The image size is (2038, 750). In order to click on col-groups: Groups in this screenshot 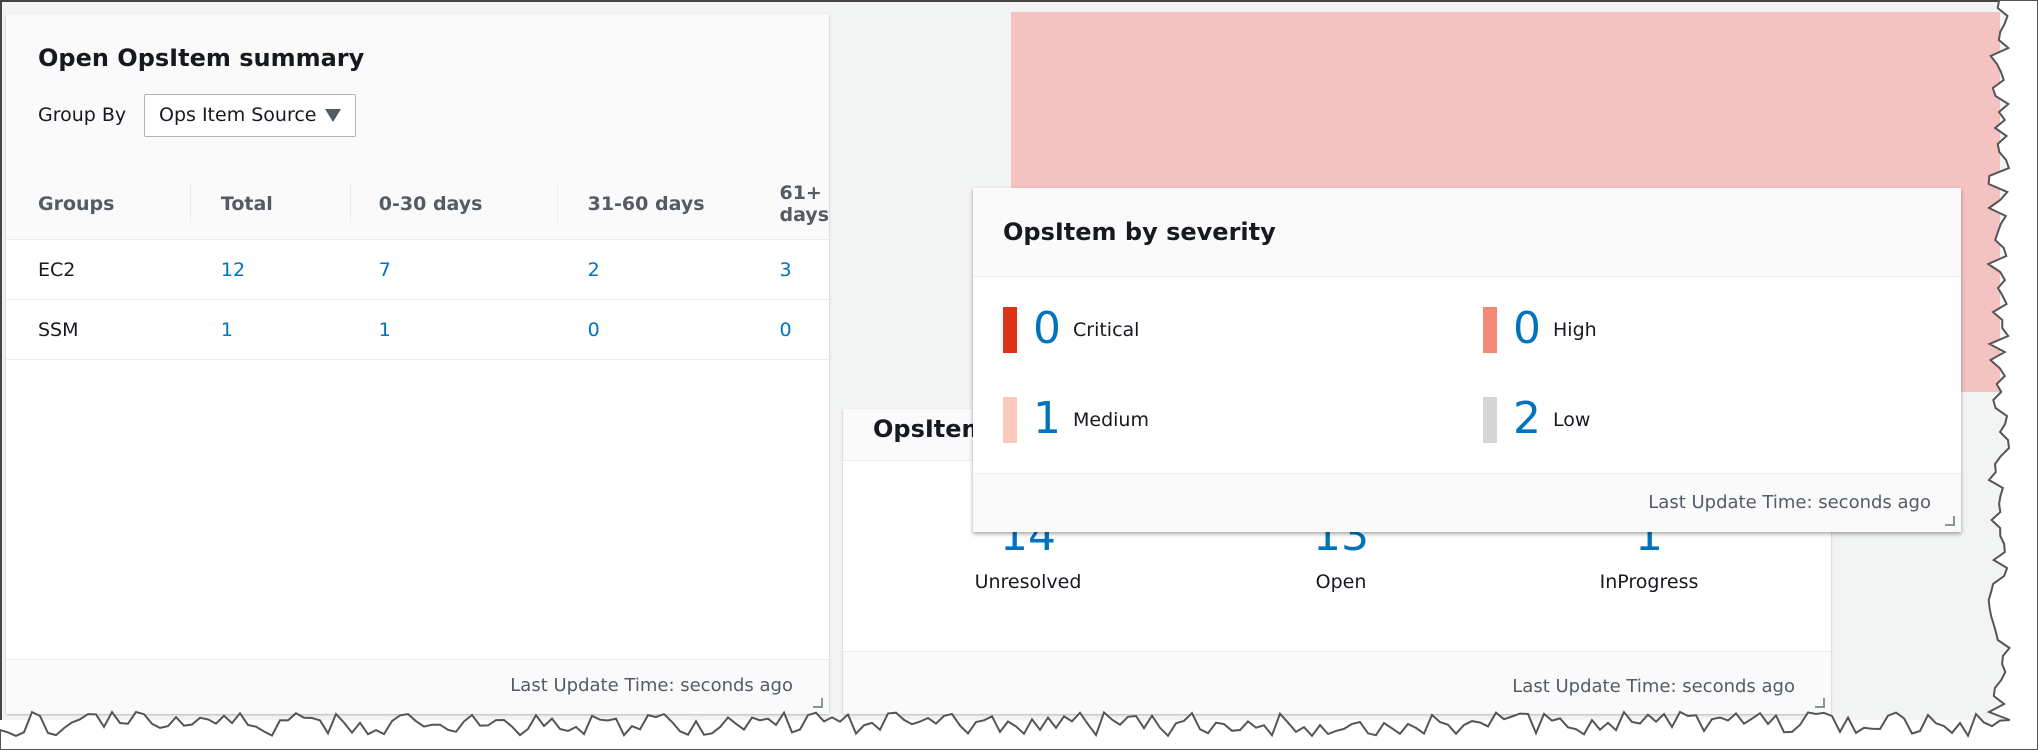, I will do `click(98, 204)`.